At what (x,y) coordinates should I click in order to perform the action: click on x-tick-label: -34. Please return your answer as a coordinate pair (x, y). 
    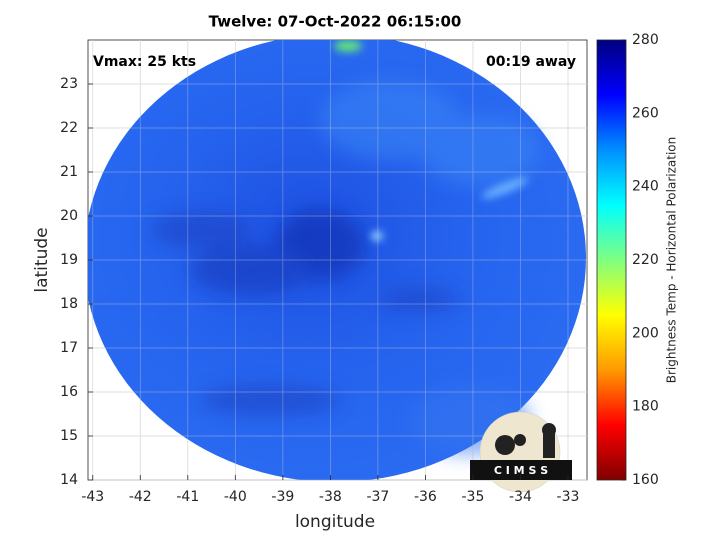
    Looking at the image, I should click on (520, 497).